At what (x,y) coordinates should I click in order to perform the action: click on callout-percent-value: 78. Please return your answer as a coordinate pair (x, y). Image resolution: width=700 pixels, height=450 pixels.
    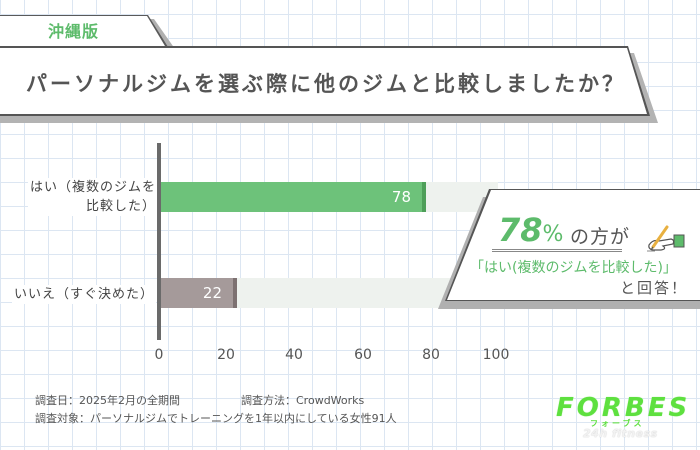
    Looking at the image, I should click on (520, 230).